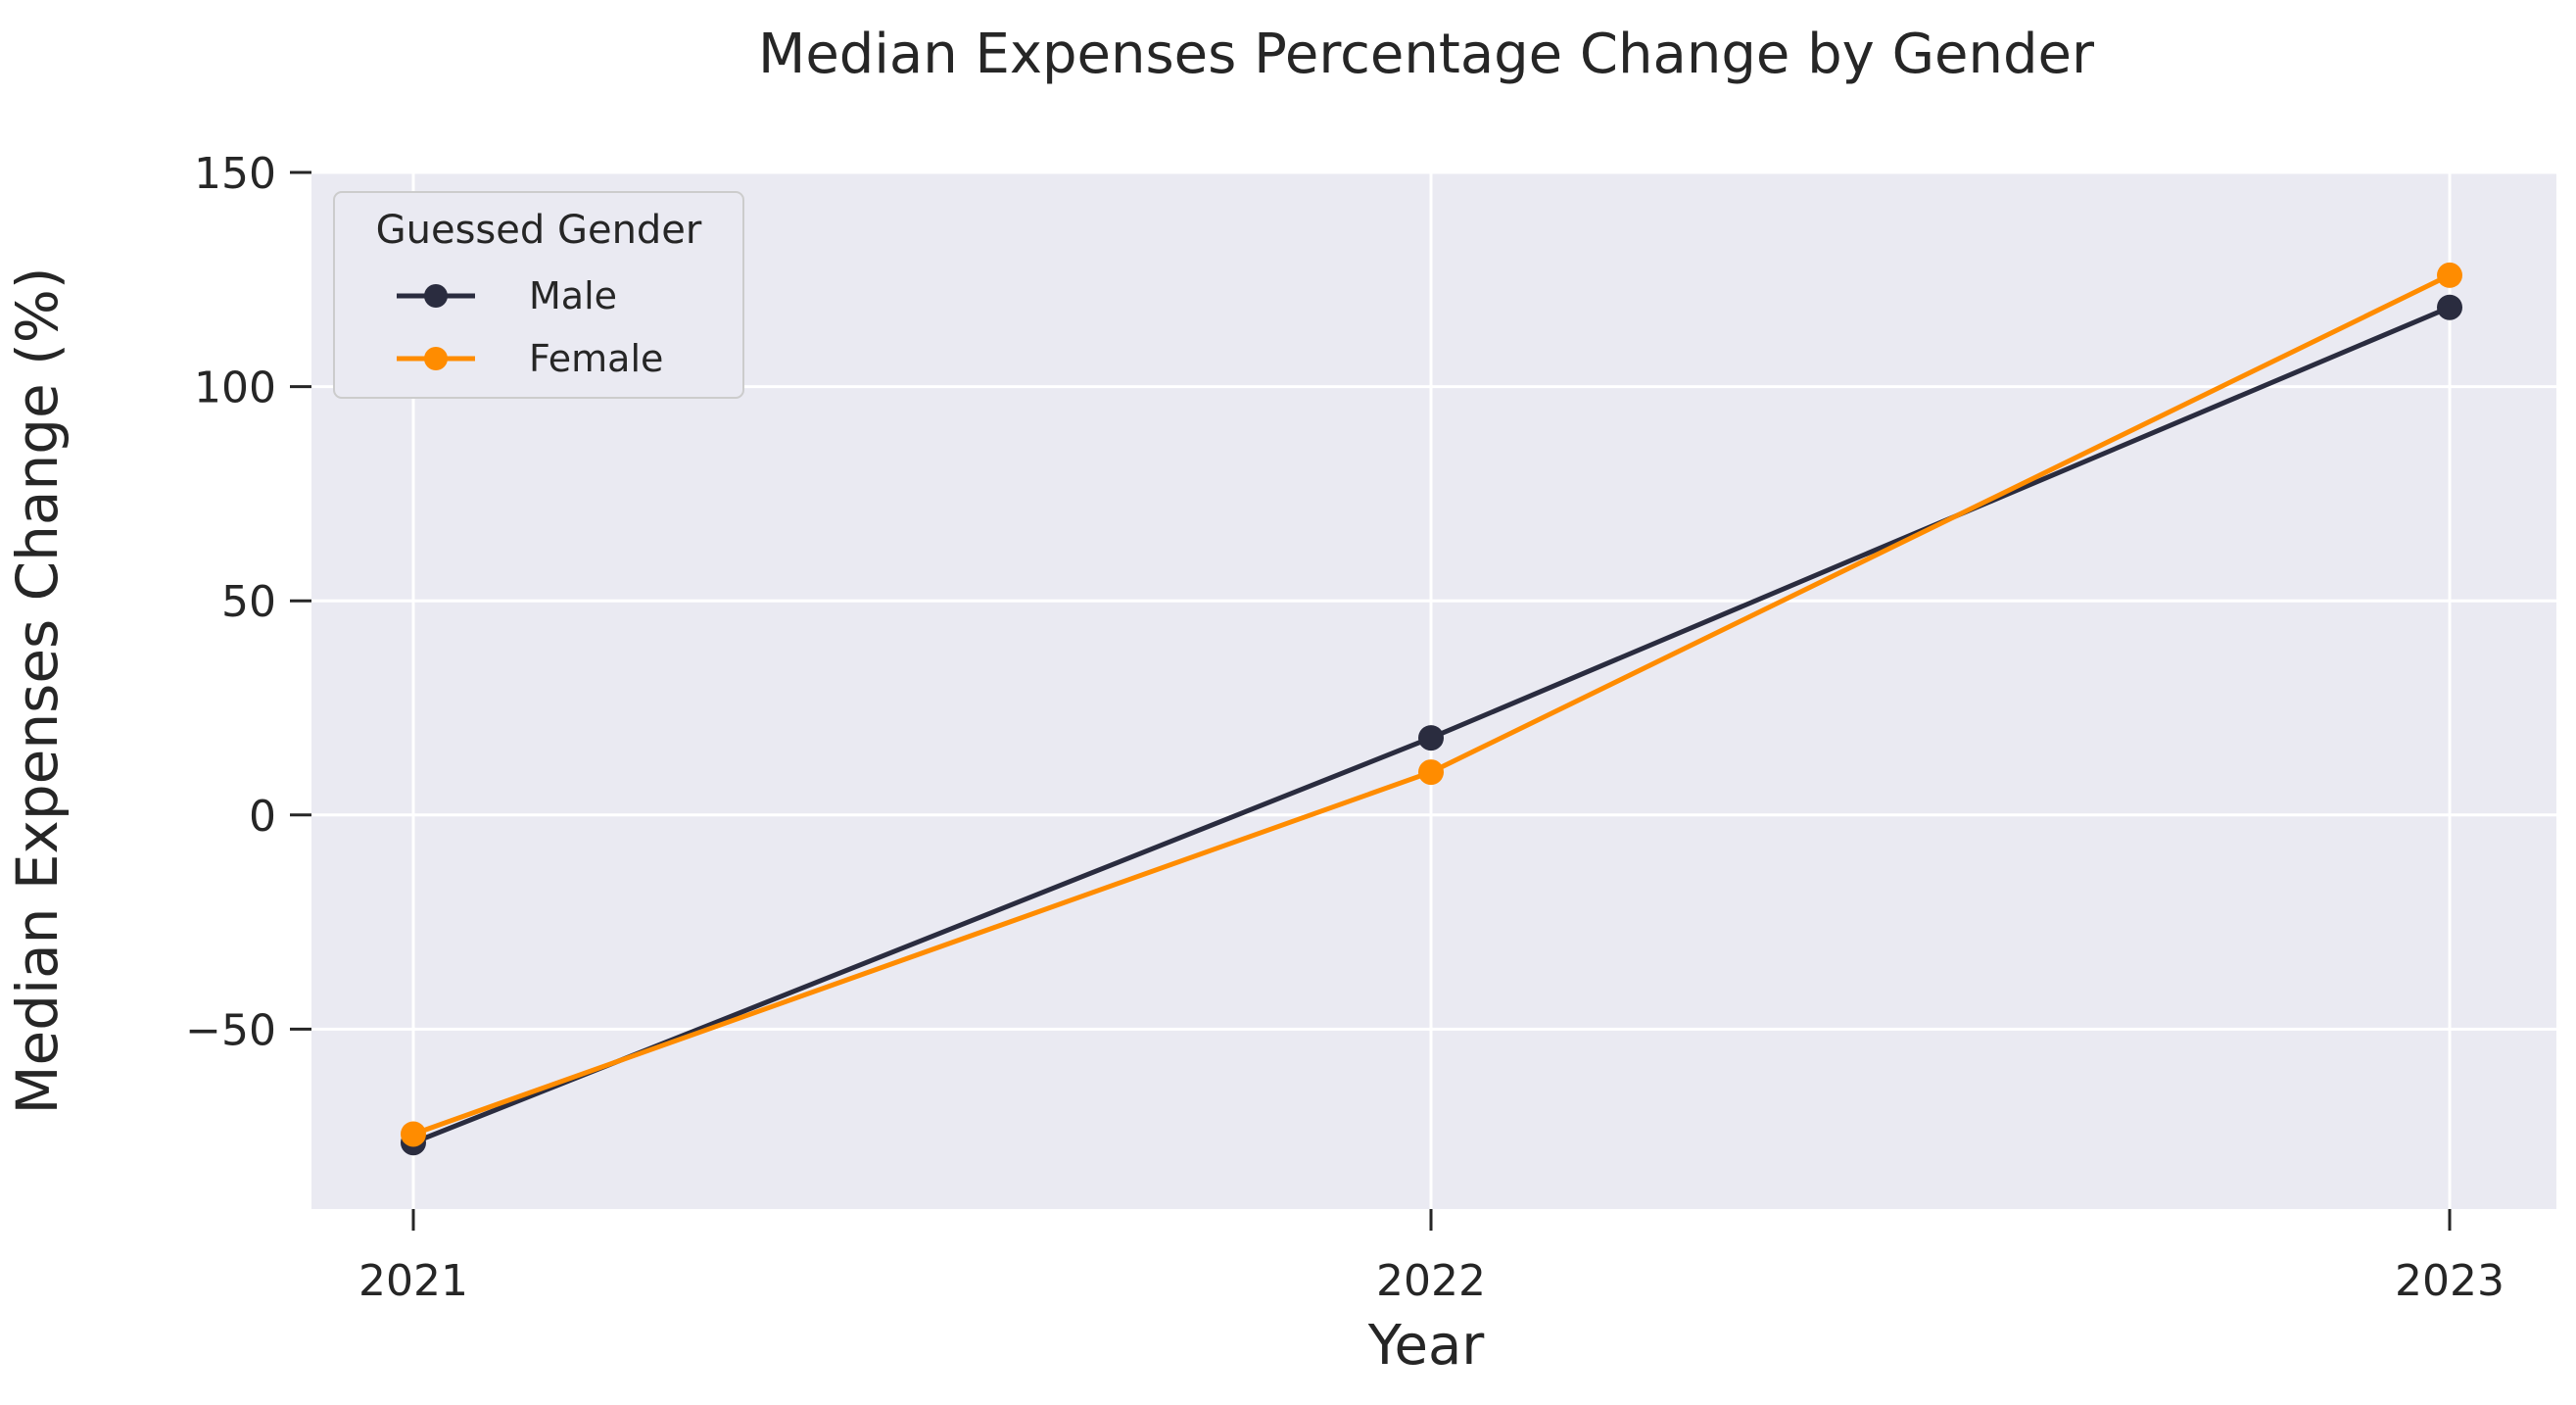  Describe the element at coordinates (2450, 1281) in the screenshot. I see `x-tick-label: 2023` at that location.